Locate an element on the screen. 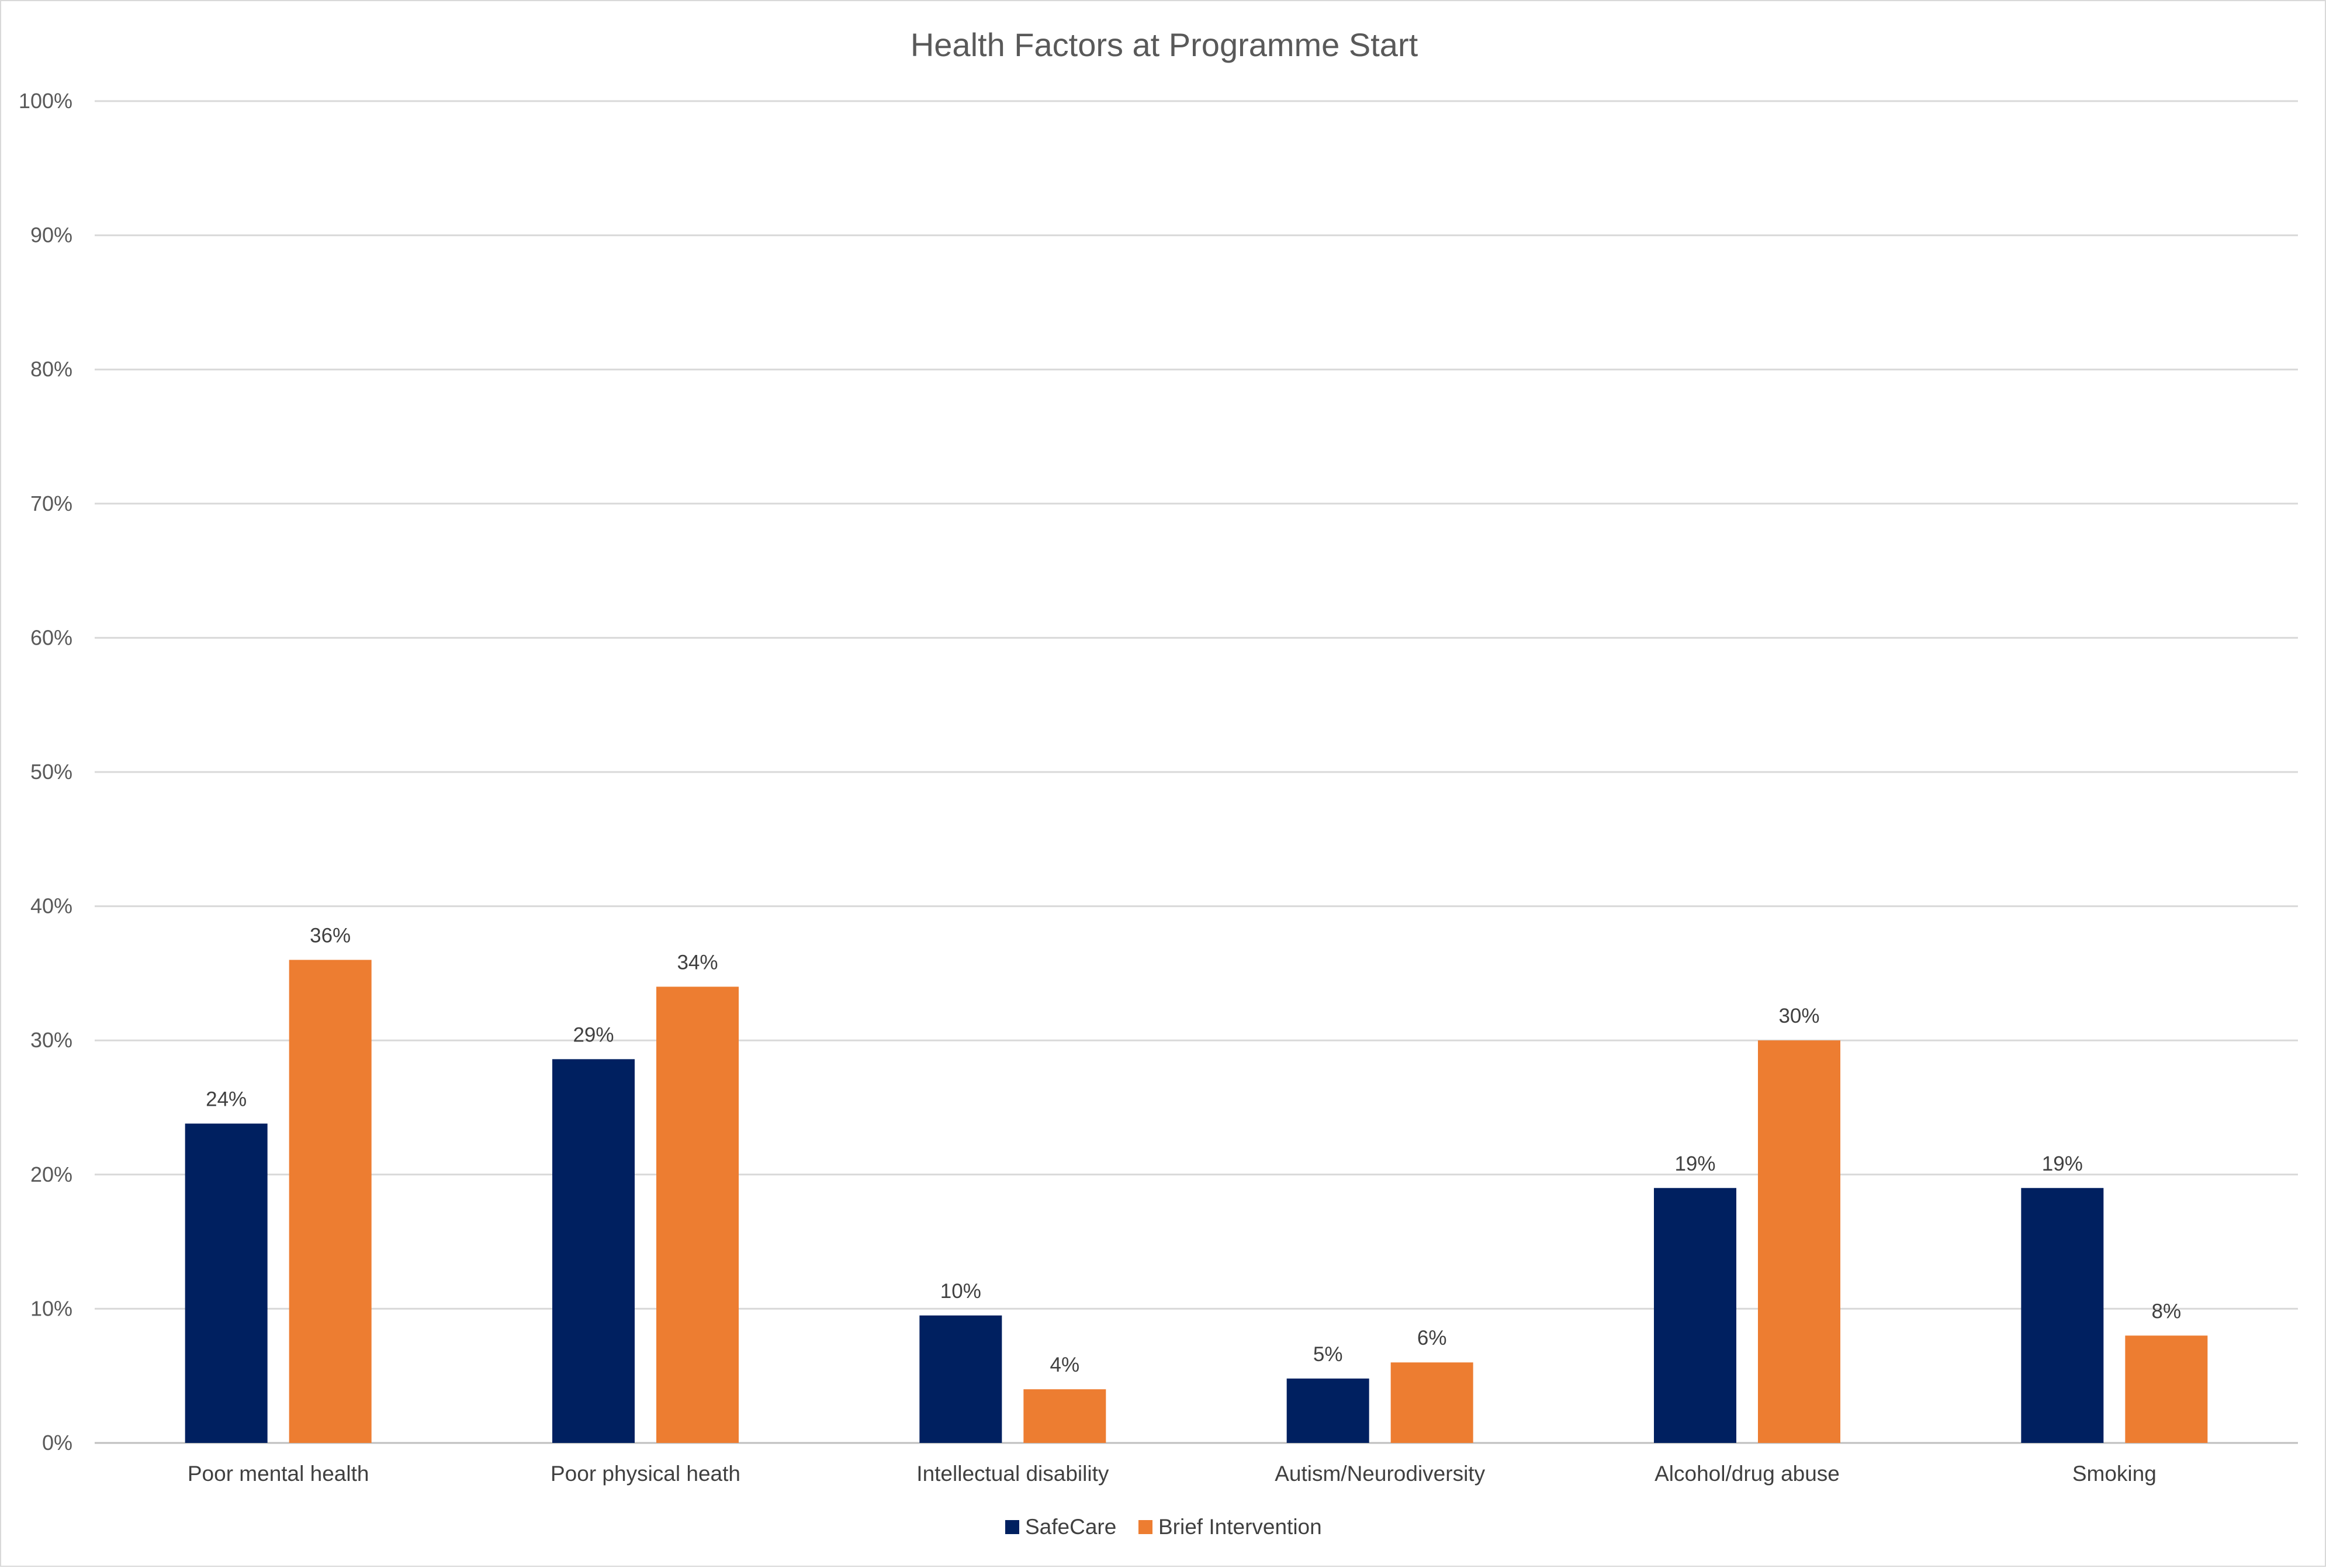 The height and width of the screenshot is (1568, 2326). y-tick-label: 50% is located at coordinates (51, 772).